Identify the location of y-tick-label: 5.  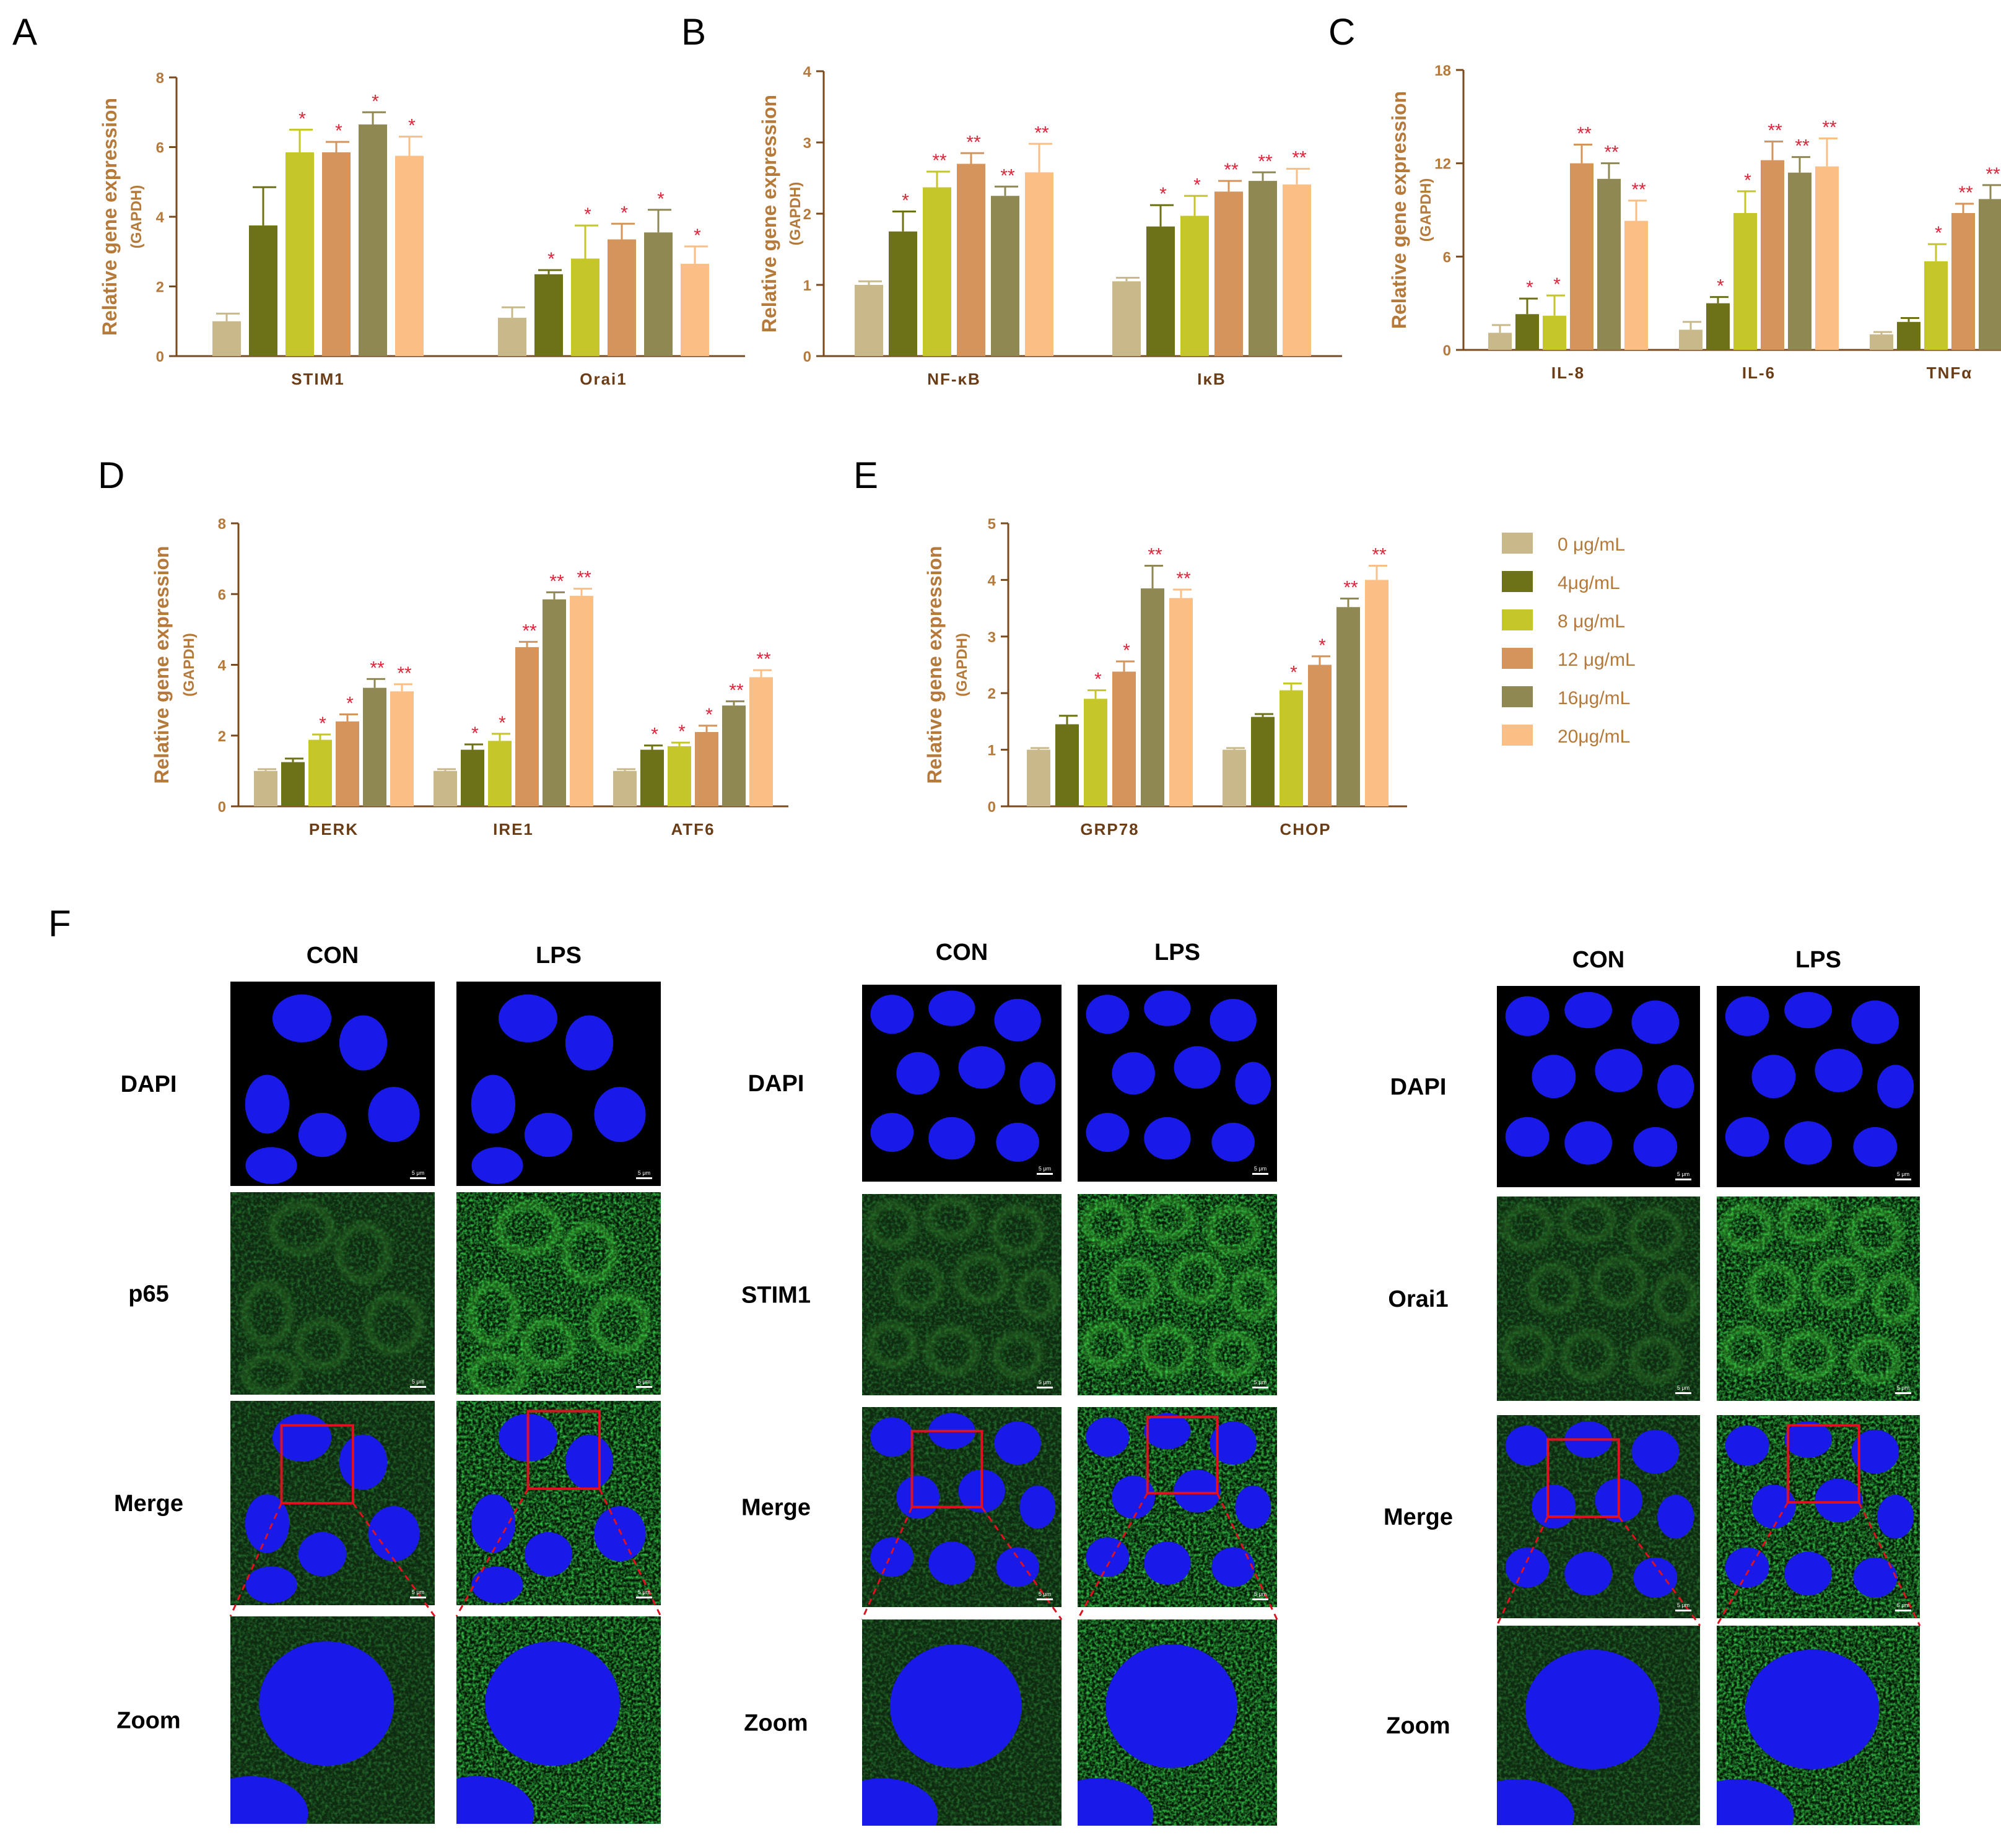
(992, 524).